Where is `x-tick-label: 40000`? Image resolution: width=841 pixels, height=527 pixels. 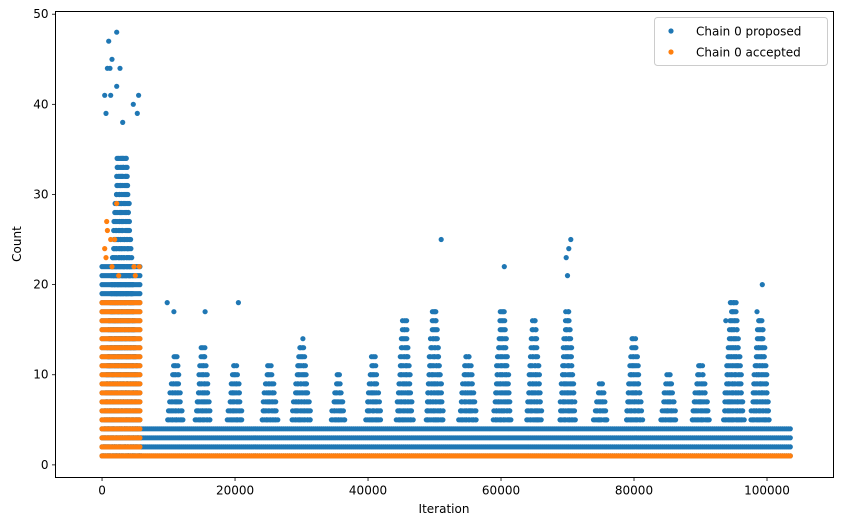
x-tick-label: 40000 is located at coordinates (368, 491).